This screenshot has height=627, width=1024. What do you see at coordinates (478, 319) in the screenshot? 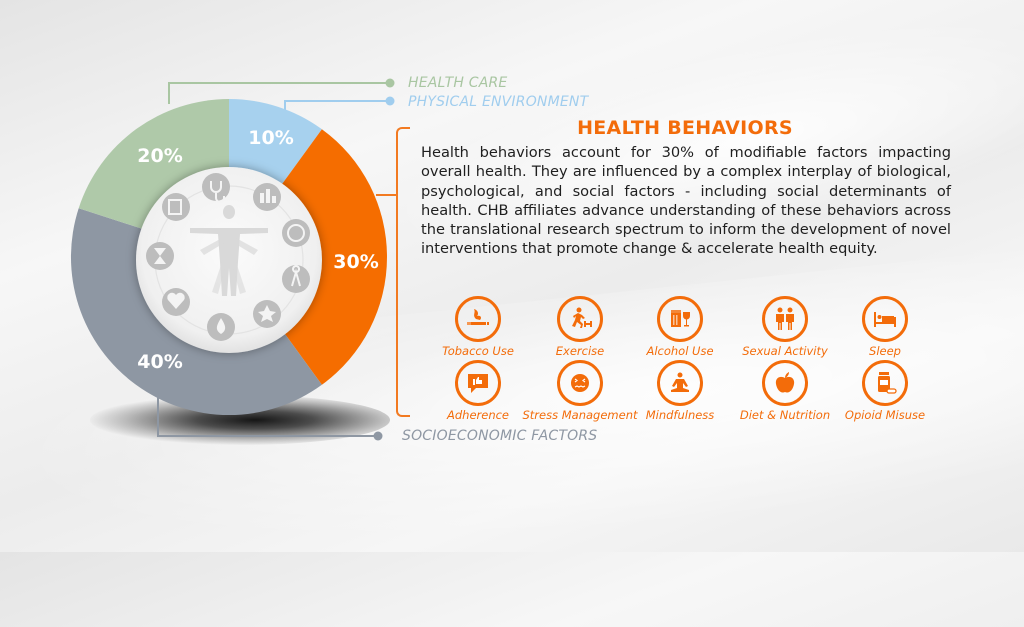
I see `cigarette-icon` at bounding box center [478, 319].